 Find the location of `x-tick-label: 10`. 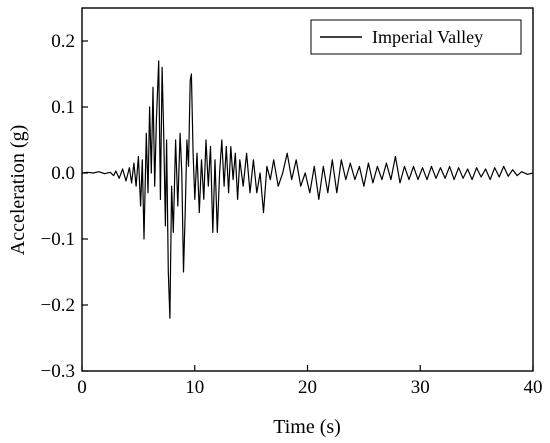

x-tick-label: 10 is located at coordinates (194, 387).